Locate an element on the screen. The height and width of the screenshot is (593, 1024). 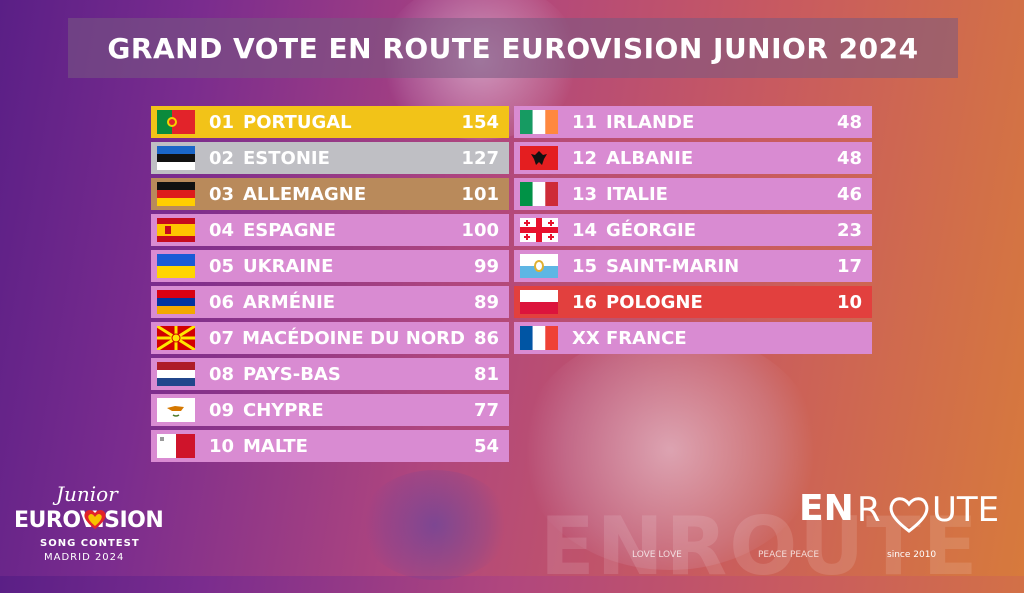
ranking-row: 03 ALLEMAGNE 101 is located at coordinates (330, 194).